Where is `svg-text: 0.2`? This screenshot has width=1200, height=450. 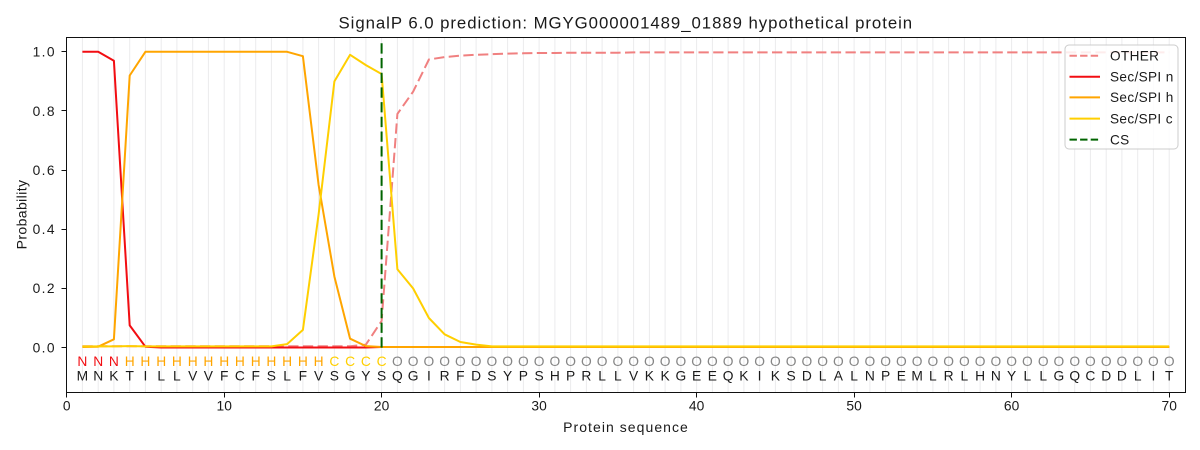
svg-text: 0.2 is located at coordinates (44, 288).